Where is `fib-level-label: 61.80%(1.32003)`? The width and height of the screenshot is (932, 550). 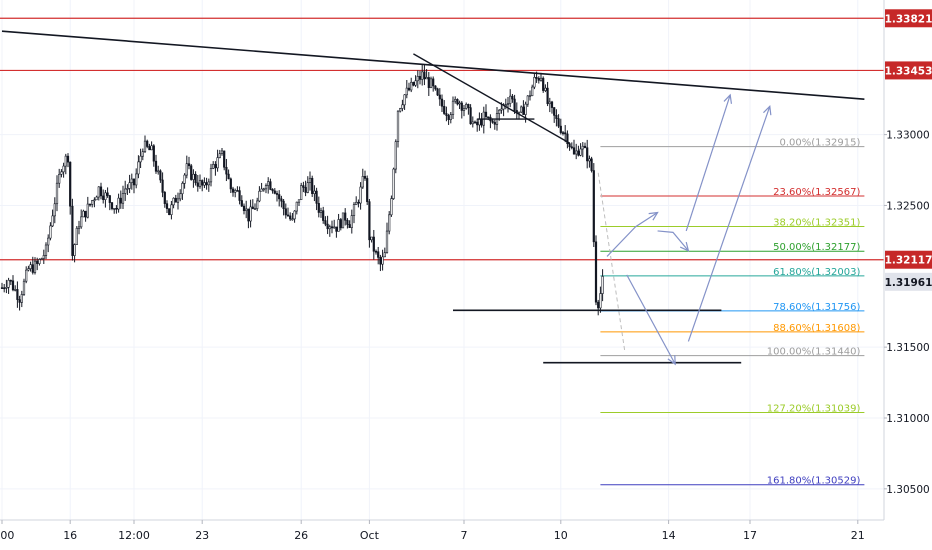 fib-level-label: 61.80%(1.32003) is located at coordinates (816, 272).